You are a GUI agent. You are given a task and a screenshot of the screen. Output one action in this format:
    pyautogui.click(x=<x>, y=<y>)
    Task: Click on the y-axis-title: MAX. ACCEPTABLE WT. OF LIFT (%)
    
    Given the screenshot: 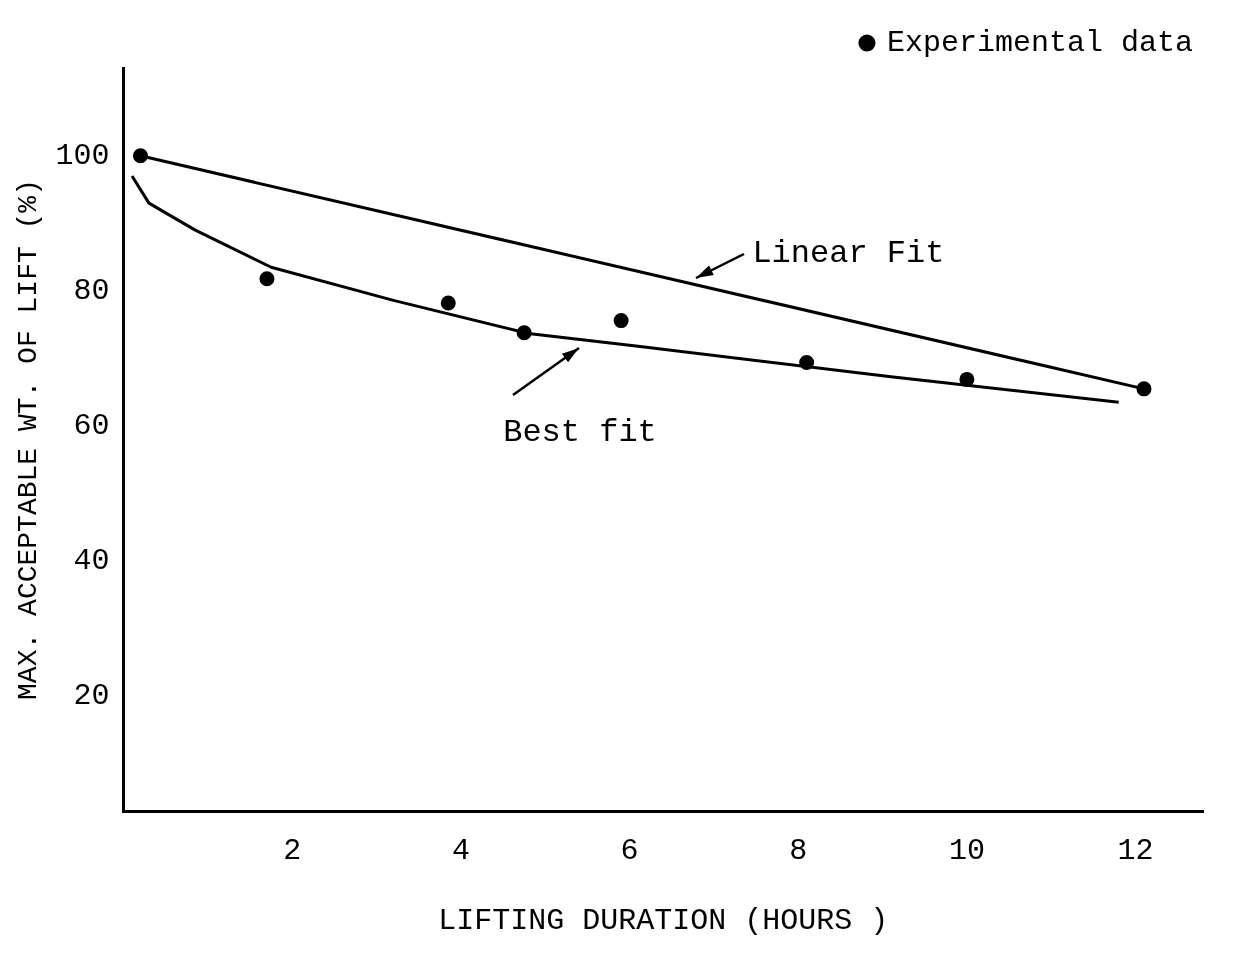 What is the action you would take?
    pyautogui.click(x=29, y=439)
    